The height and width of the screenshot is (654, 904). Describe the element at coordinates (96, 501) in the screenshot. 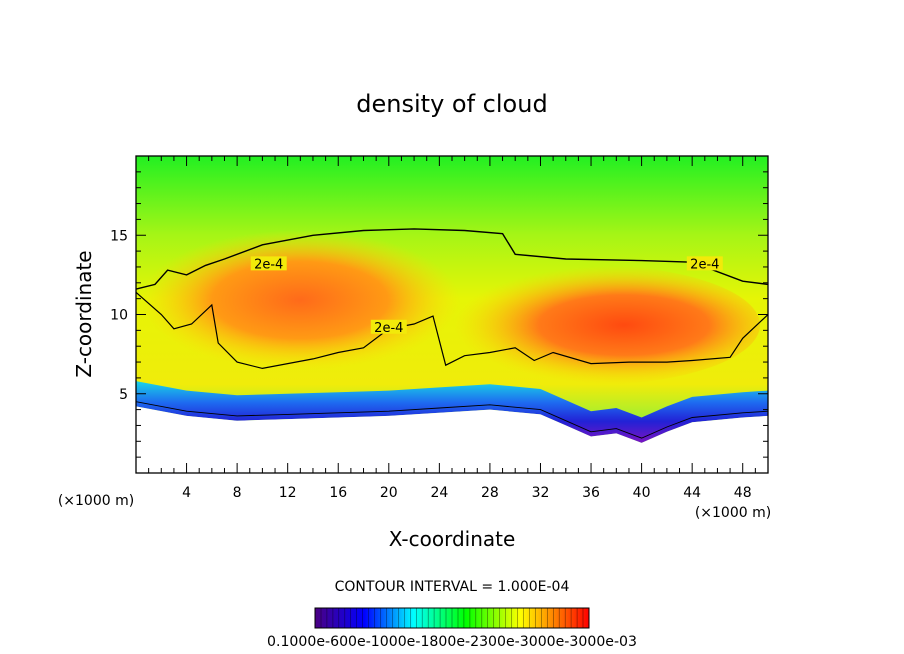

I see `z-unit-label: (×1000 m)` at that location.